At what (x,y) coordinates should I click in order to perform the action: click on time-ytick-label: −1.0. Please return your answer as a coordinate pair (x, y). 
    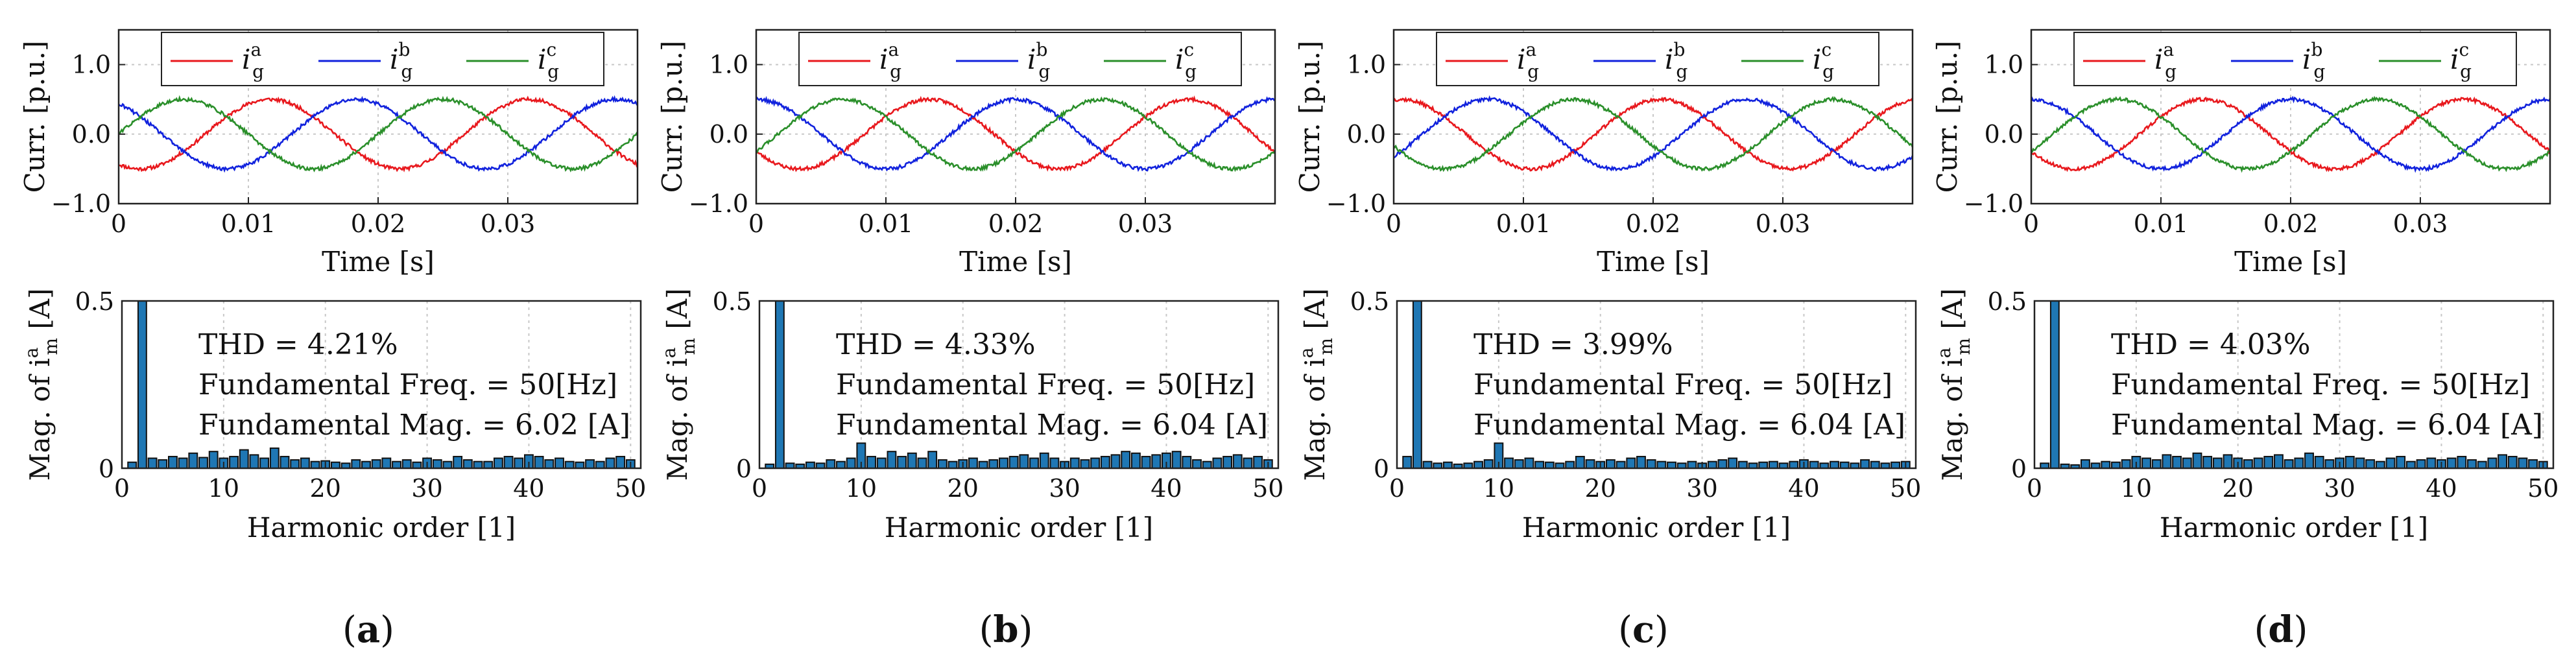
    Looking at the image, I should click on (718, 203).